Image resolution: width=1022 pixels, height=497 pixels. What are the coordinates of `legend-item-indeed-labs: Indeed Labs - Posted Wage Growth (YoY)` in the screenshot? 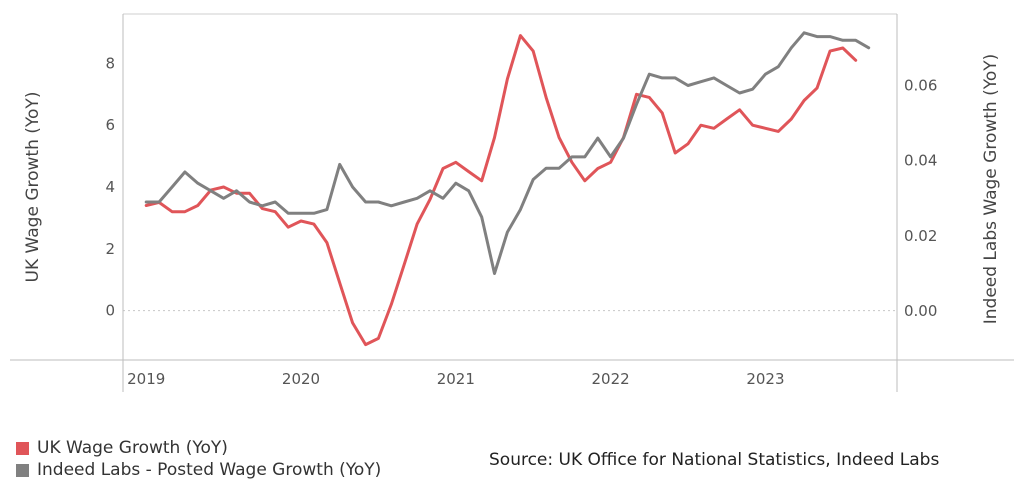 It's located at (198, 470).